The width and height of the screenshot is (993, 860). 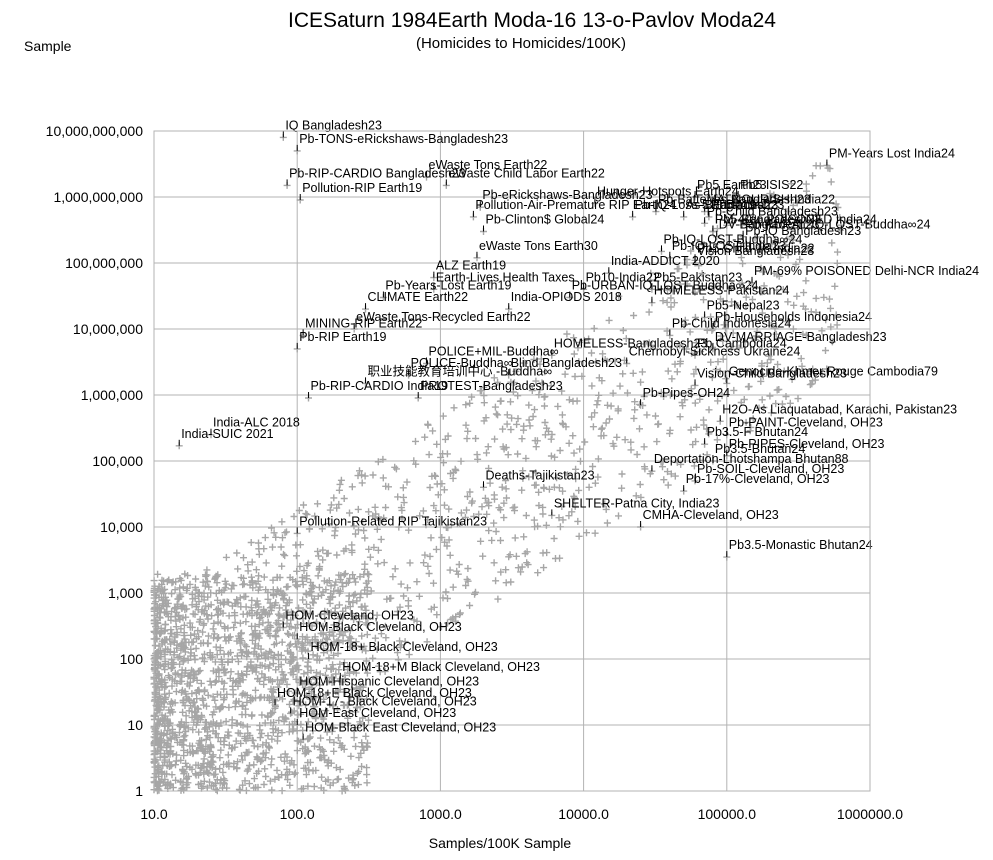 I want to click on annotation-label: HOM-East Cleveland, OH23, so click(x=377, y=713).